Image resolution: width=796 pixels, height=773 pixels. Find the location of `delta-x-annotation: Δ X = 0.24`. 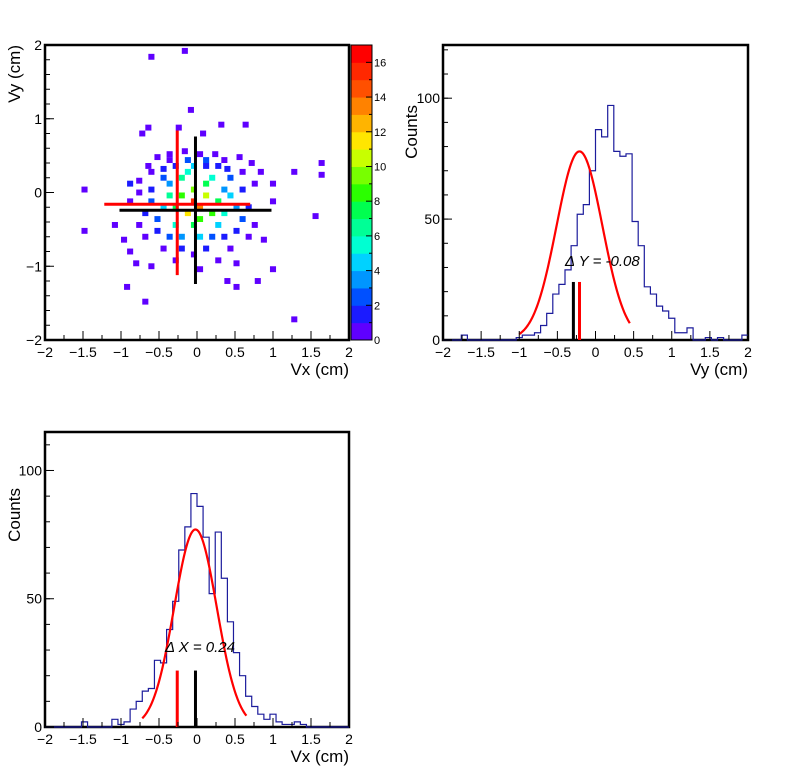

delta-x-annotation: Δ X = 0.24 is located at coordinates (199, 647).